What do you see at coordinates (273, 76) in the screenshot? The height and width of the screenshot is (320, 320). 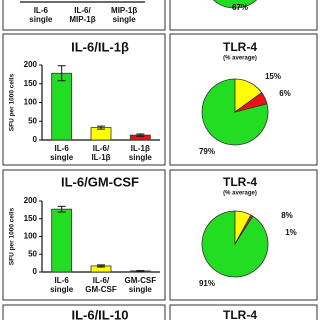 I see `pie-label: 15%` at bounding box center [273, 76].